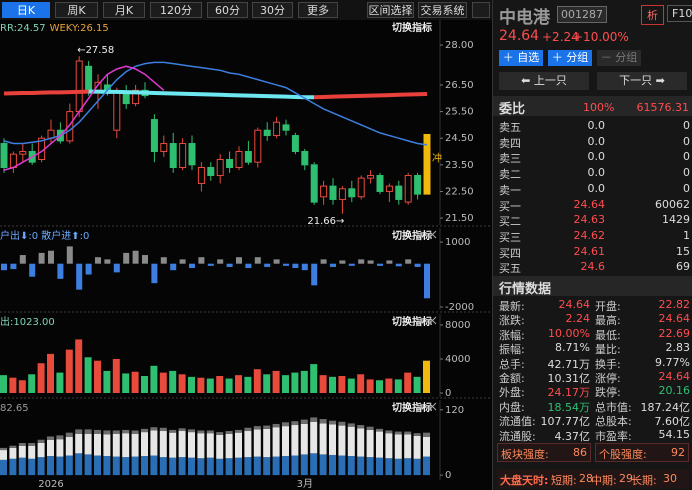 The height and width of the screenshot is (490, 692). I want to click on expand-icon, so click(419, 409).